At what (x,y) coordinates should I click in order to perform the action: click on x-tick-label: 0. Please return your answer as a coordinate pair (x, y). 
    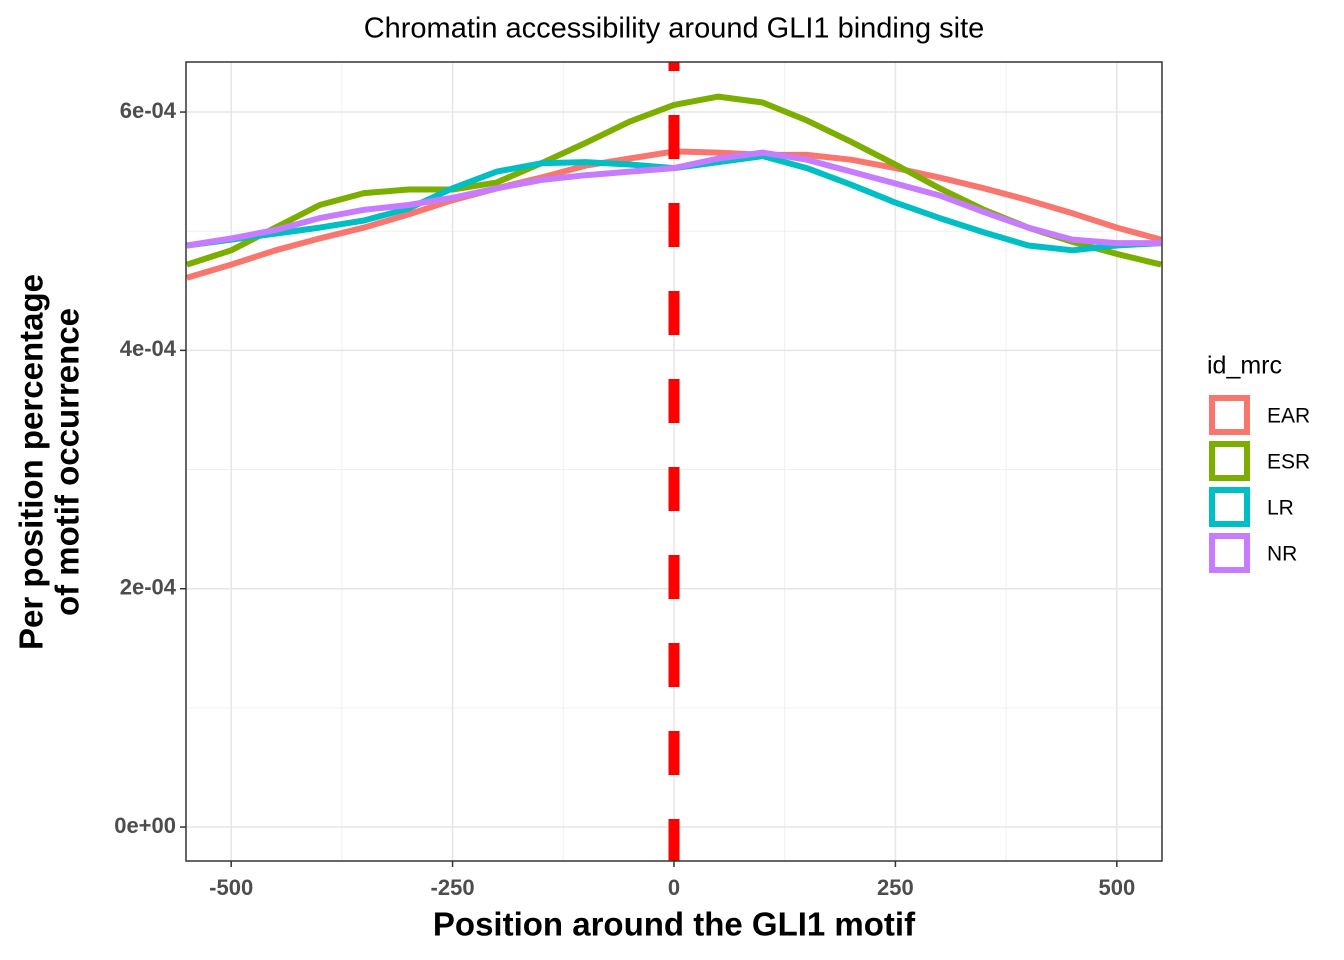
    Looking at the image, I should click on (674, 887).